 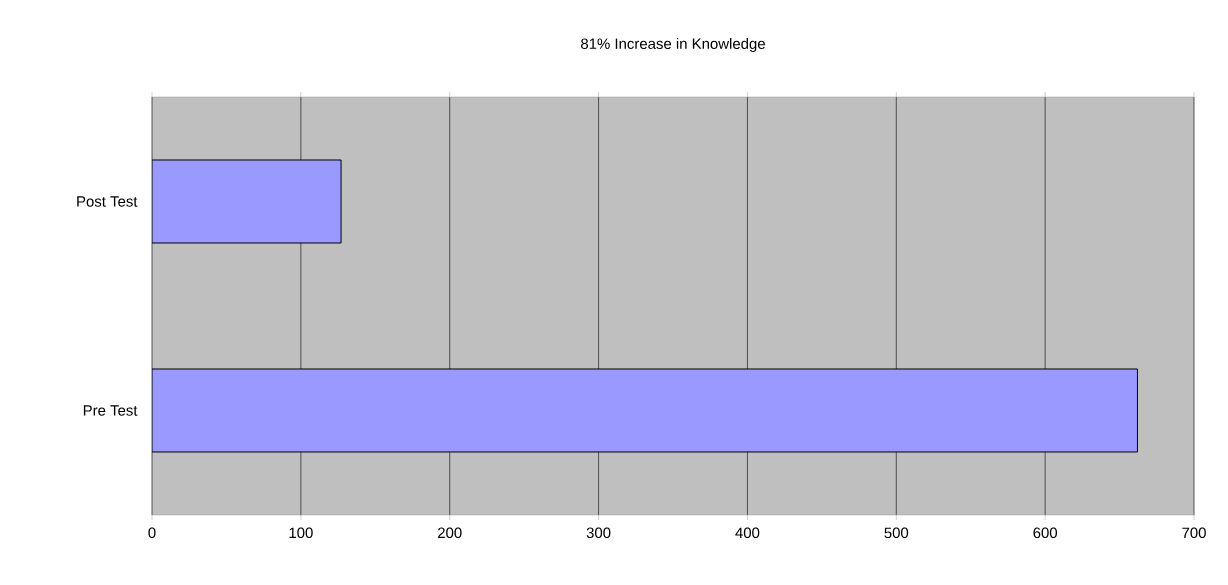 I want to click on x-tick-label: 300, so click(x=598, y=533).